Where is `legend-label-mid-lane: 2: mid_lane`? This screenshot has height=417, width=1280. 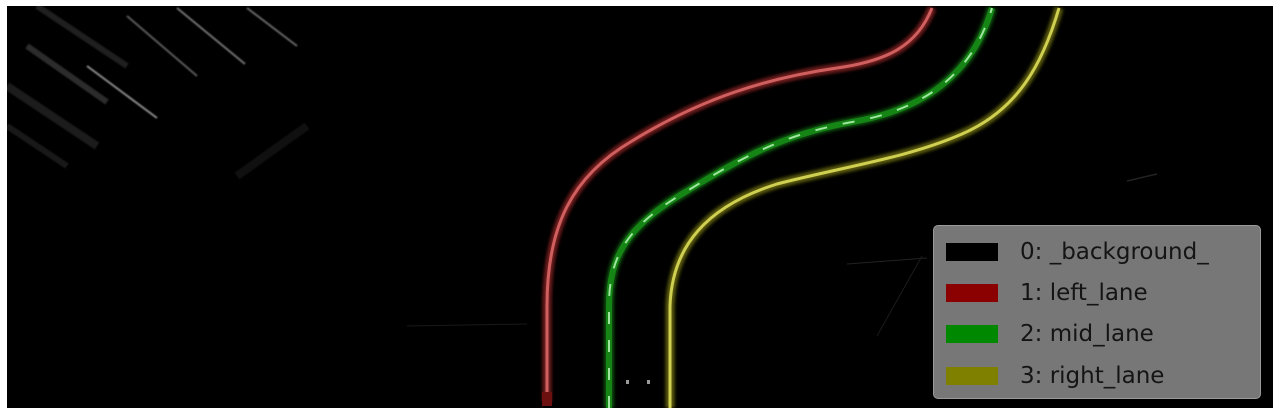 legend-label-mid-lane: 2: mid_lane is located at coordinates (1087, 334).